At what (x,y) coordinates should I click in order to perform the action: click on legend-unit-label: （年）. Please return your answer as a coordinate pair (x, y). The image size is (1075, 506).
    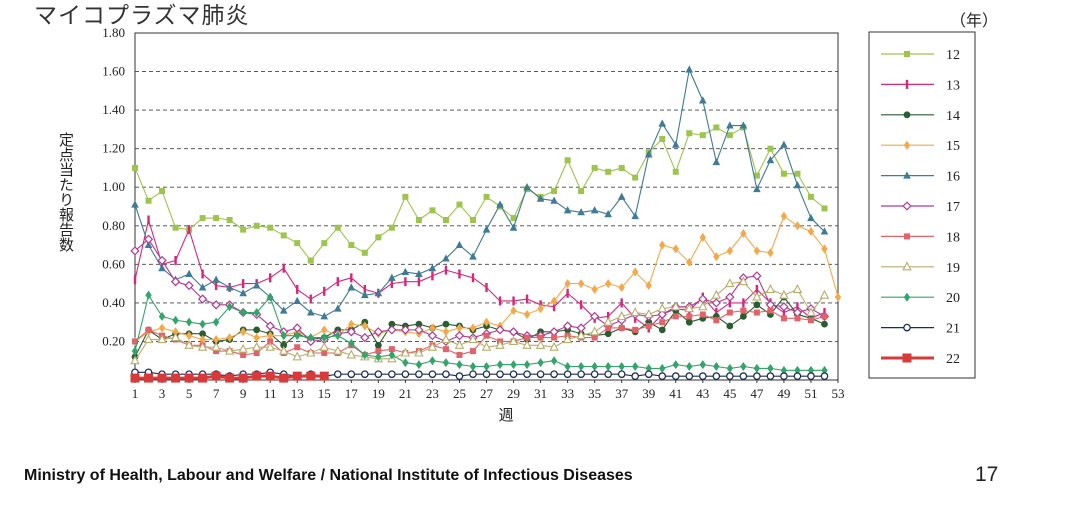
    Looking at the image, I should click on (974, 20).